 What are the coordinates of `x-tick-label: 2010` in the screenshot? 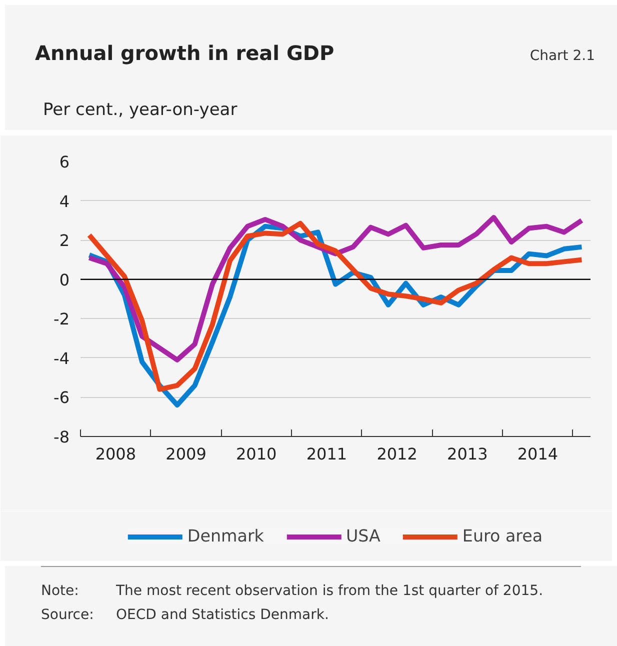 It's located at (256, 454).